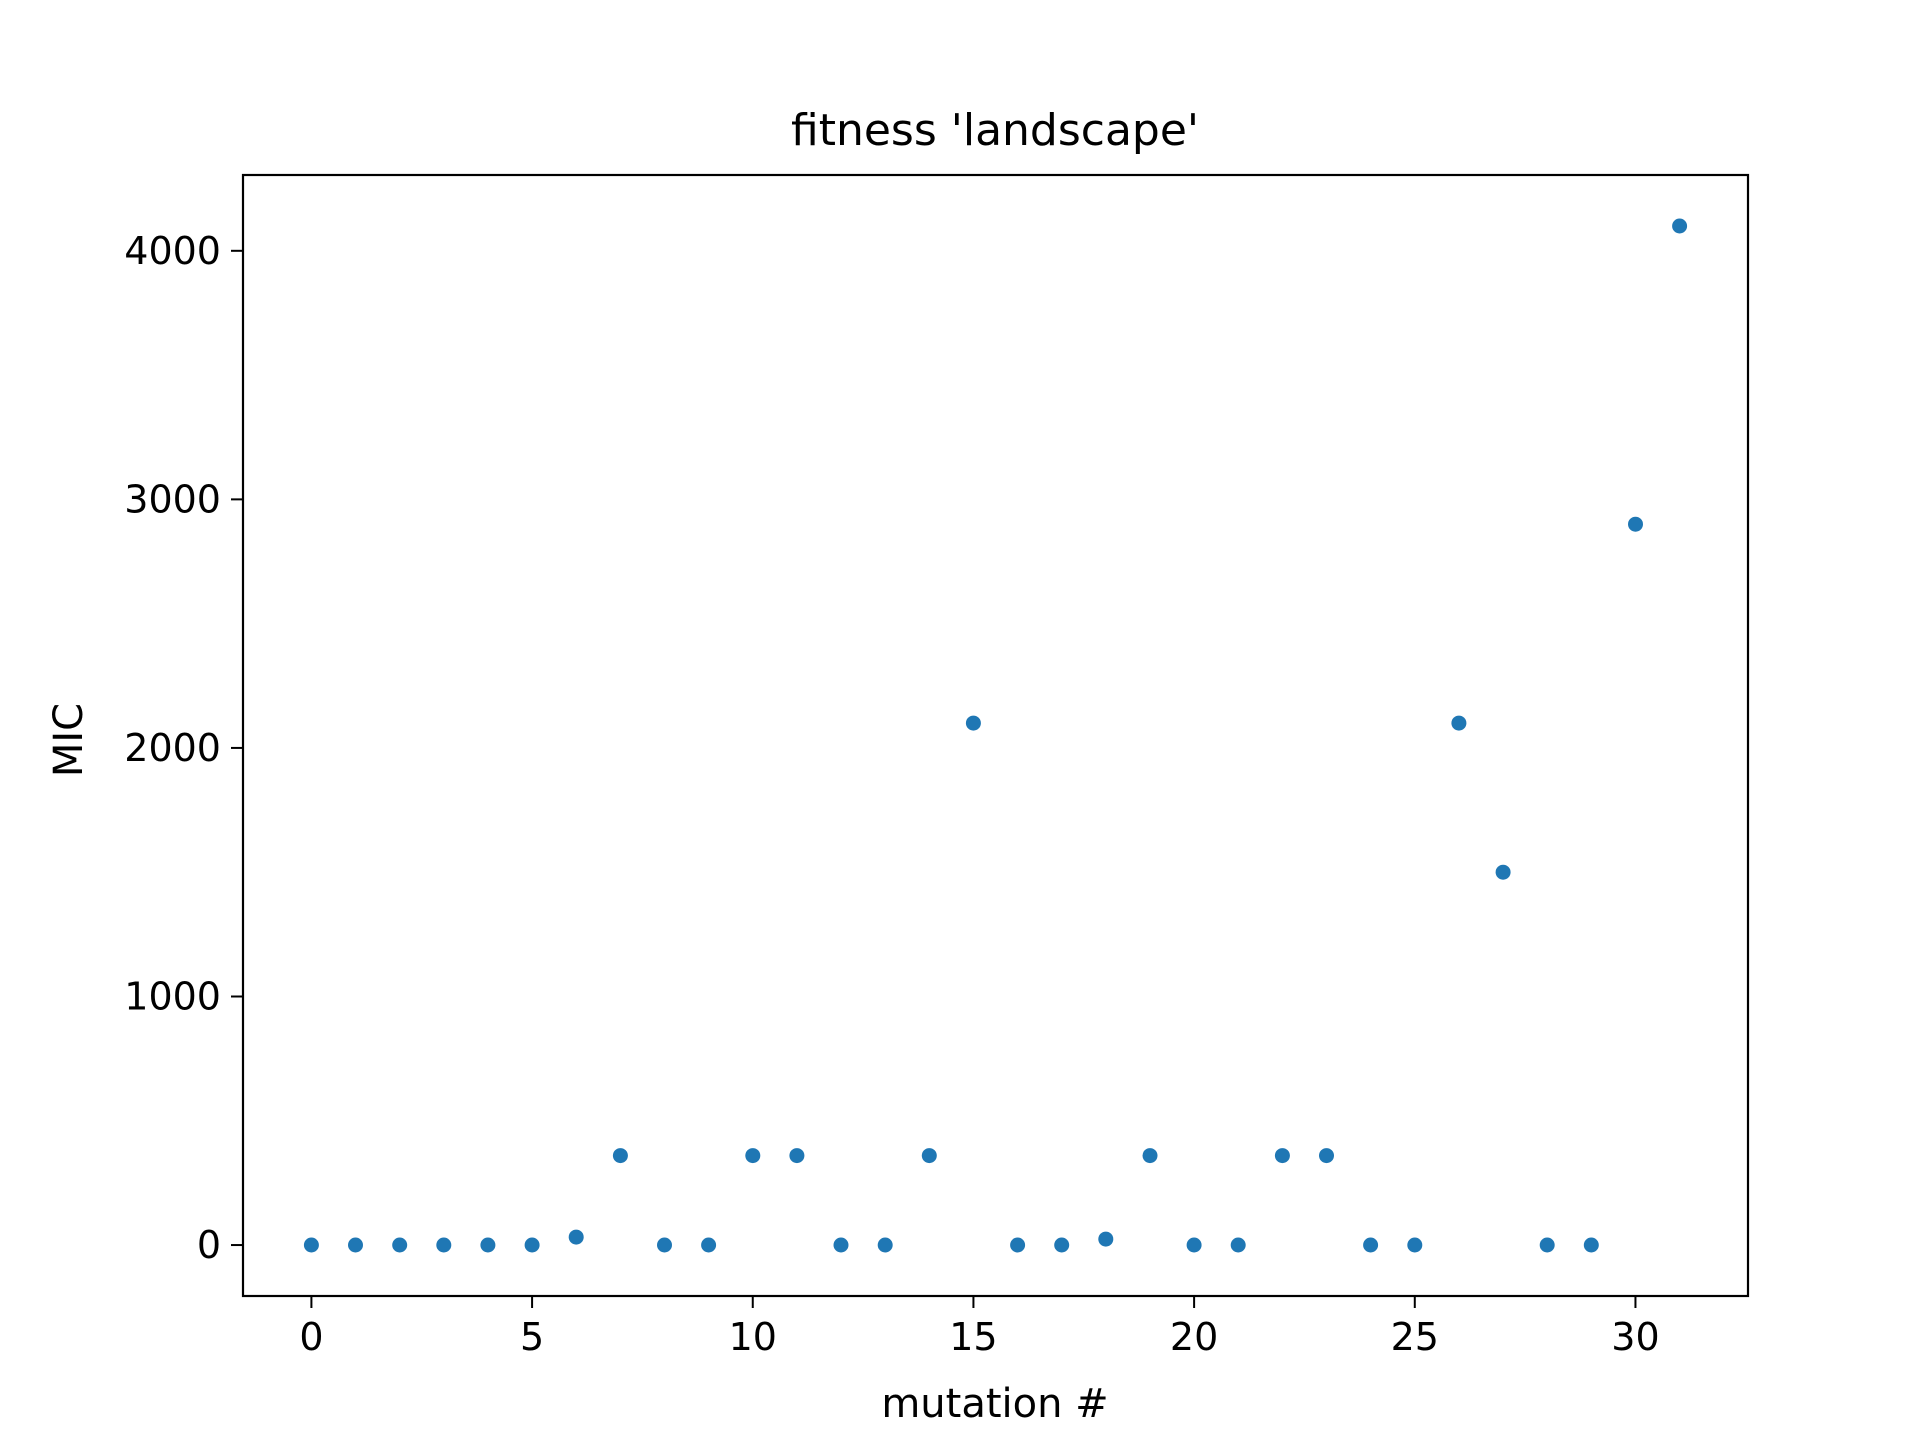 The width and height of the screenshot is (1920, 1445). I want to click on x-tick-label: 10, so click(753, 1337).